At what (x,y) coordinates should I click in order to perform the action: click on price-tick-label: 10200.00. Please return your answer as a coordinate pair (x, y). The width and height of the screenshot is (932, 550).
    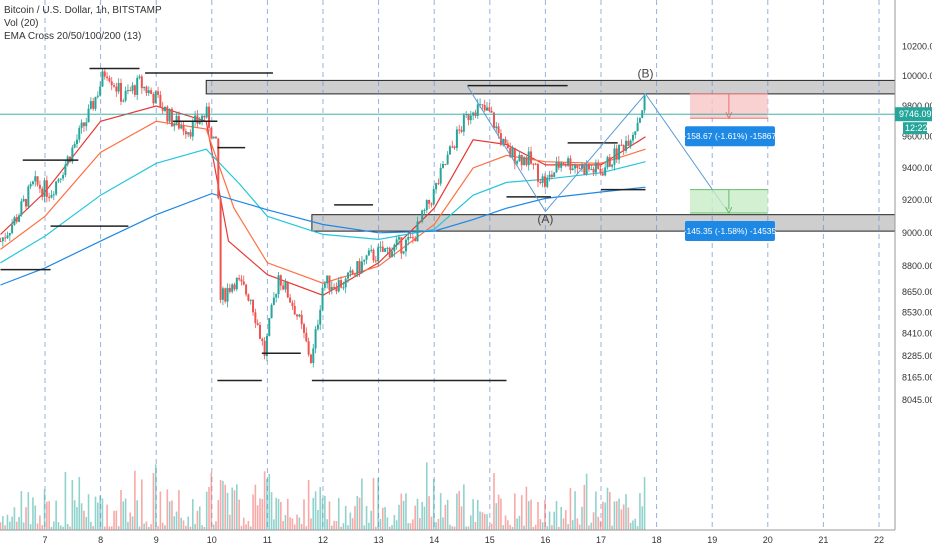
    Looking at the image, I should click on (917, 46).